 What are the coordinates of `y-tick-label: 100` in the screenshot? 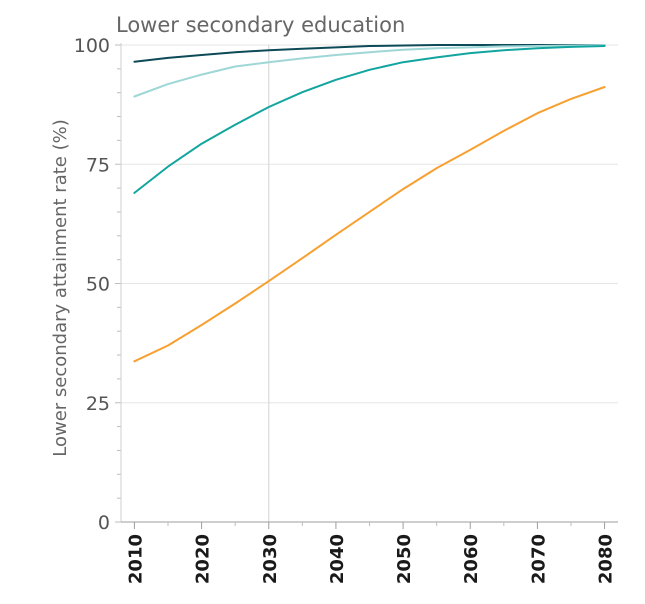 It's located at (92, 46).